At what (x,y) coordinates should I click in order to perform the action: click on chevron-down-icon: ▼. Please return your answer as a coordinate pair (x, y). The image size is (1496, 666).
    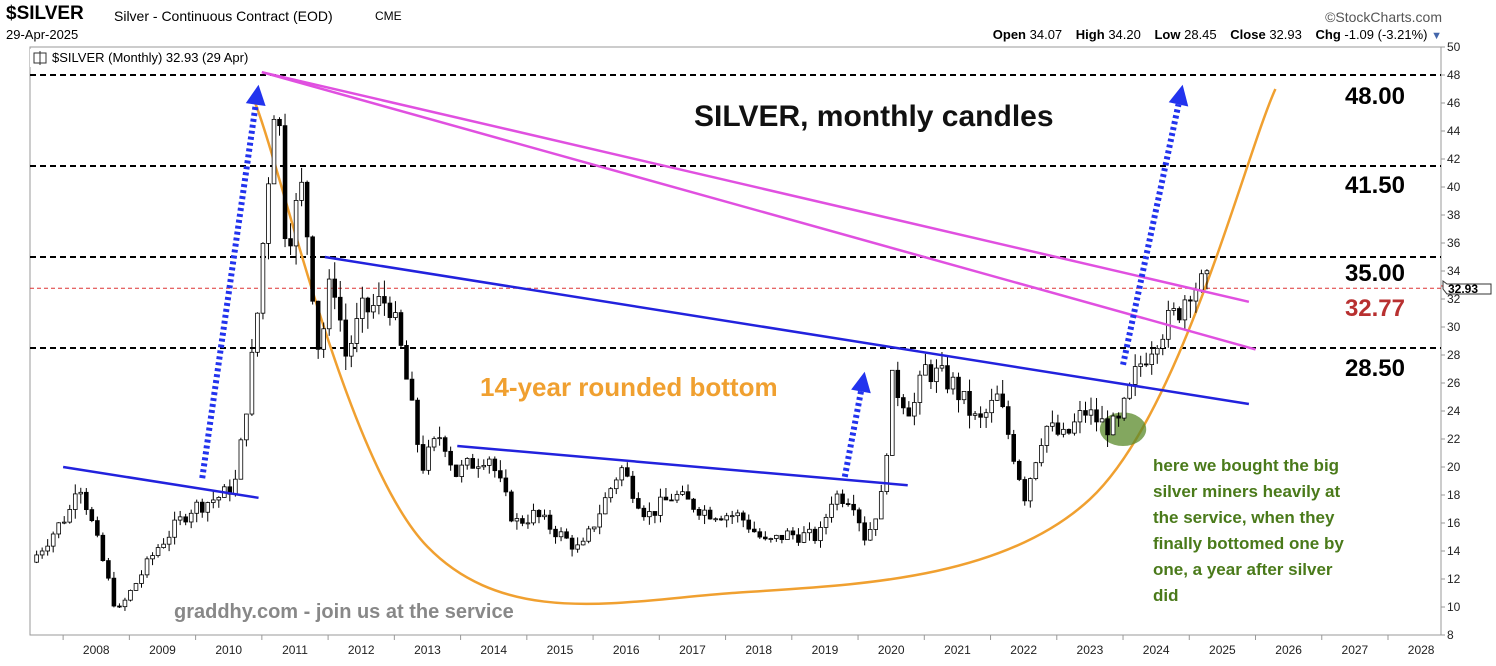
    Looking at the image, I should click on (1436, 36).